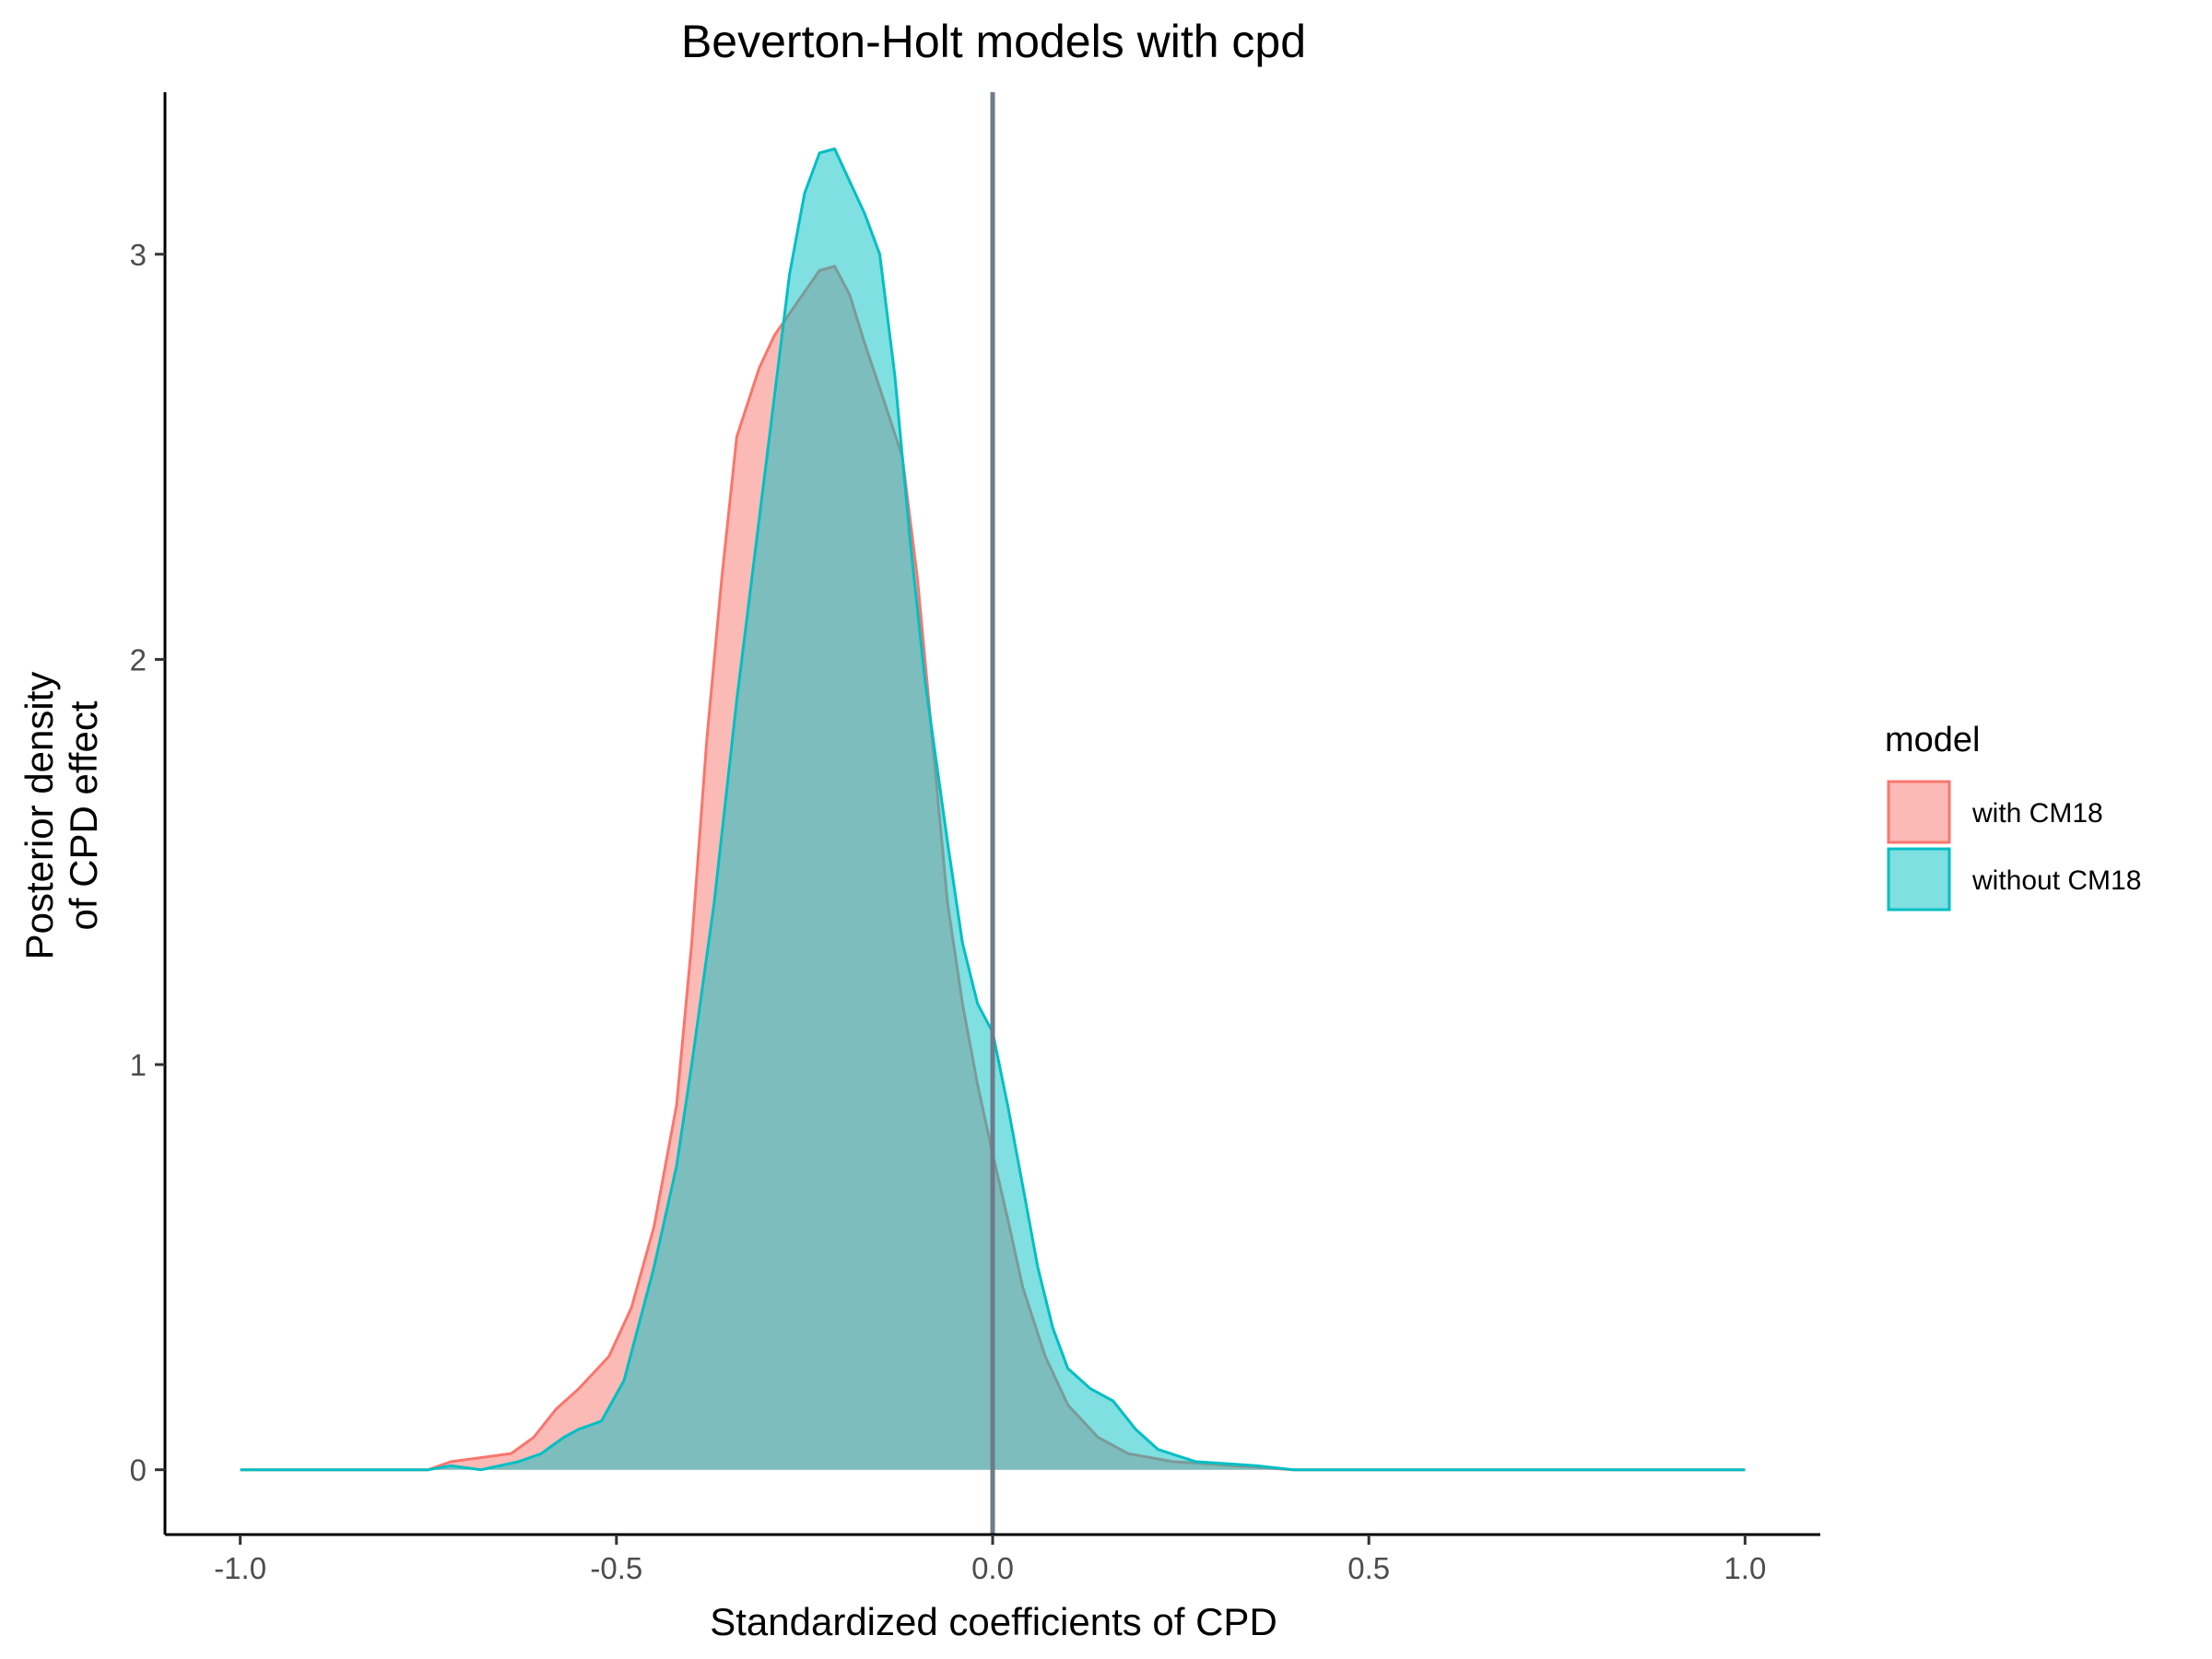 The width and height of the screenshot is (2212, 1659). What do you see at coordinates (2037, 813) in the screenshot?
I see `legend-label-with-cm18: with CM18` at bounding box center [2037, 813].